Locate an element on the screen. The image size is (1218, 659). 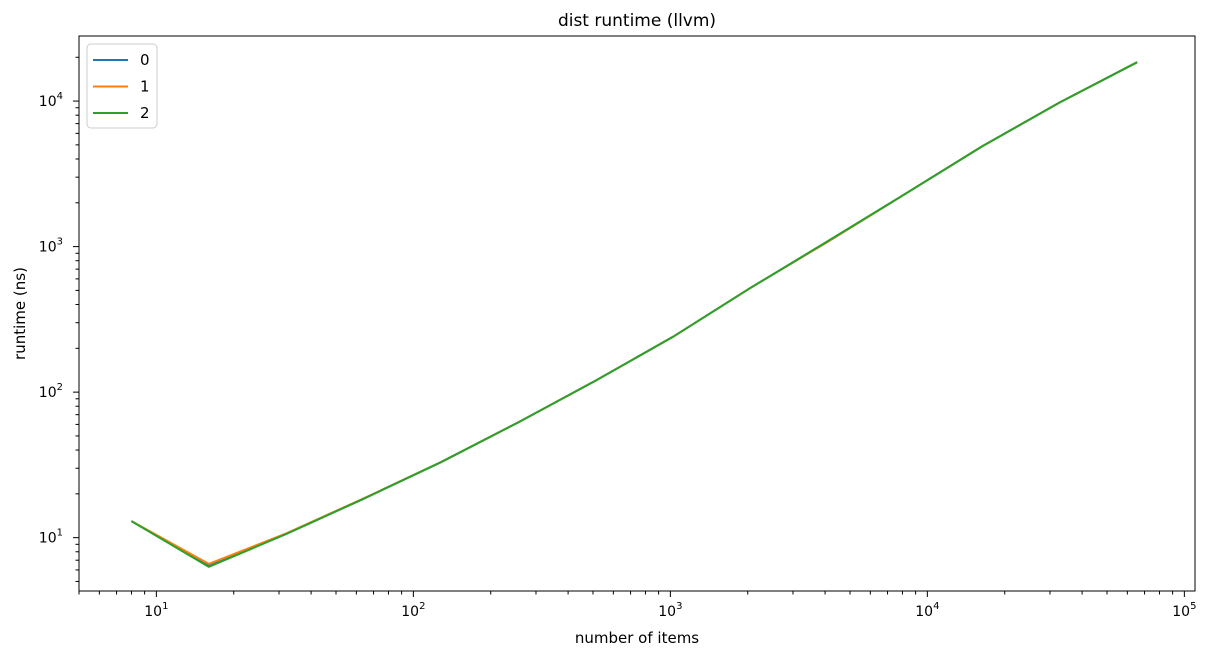
legend-label: 0 is located at coordinates (145, 60).